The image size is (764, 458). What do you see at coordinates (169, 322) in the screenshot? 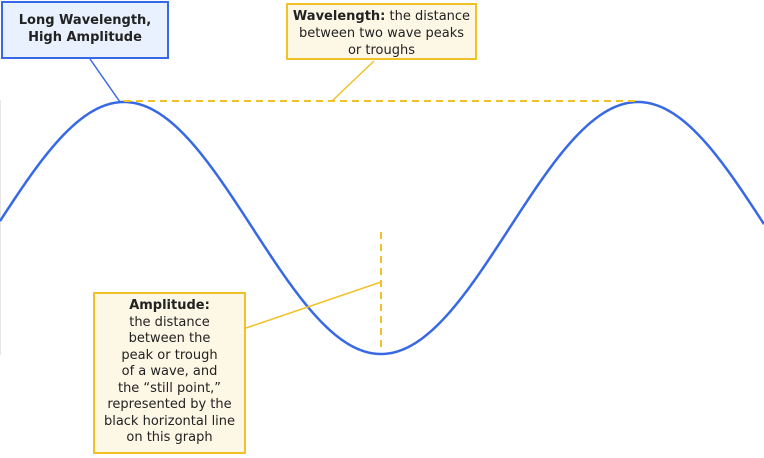
I see `amplitude-line-1: the distance` at bounding box center [169, 322].